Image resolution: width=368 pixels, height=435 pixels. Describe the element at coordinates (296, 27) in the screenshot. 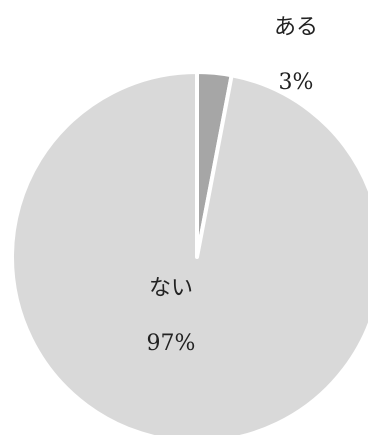

I see `slice-label-aru: ある` at that location.